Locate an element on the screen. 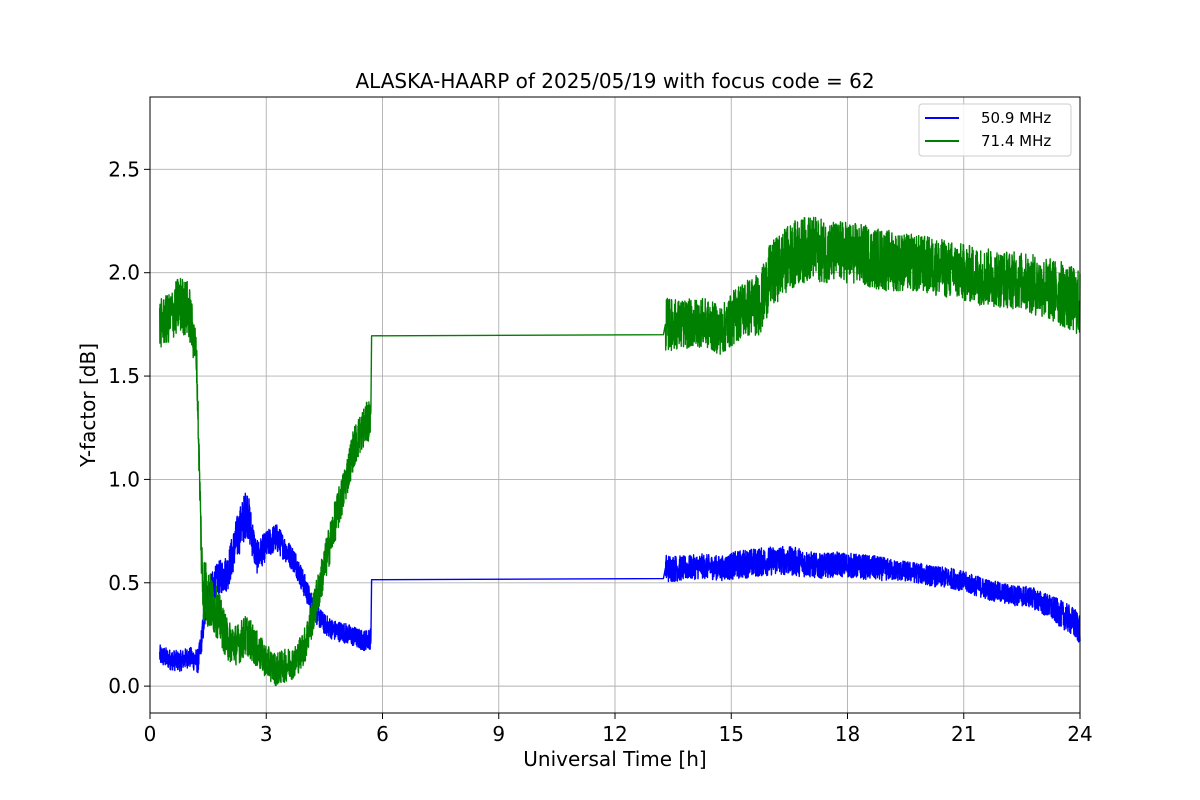 The image size is (1200, 800). y-tick-label: 0.5 is located at coordinates (124, 583).